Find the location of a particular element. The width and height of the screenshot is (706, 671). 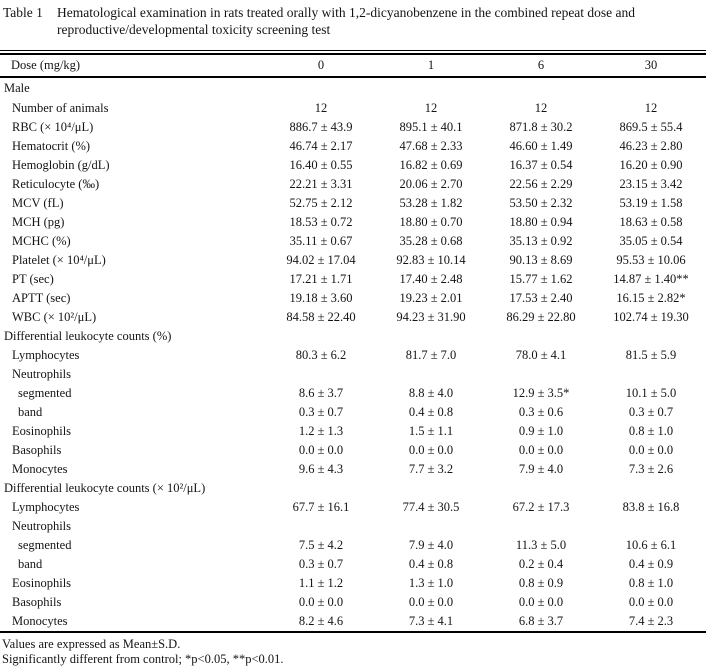

cell-value: 10.6 ± 6.1 is located at coordinates (651, 545).